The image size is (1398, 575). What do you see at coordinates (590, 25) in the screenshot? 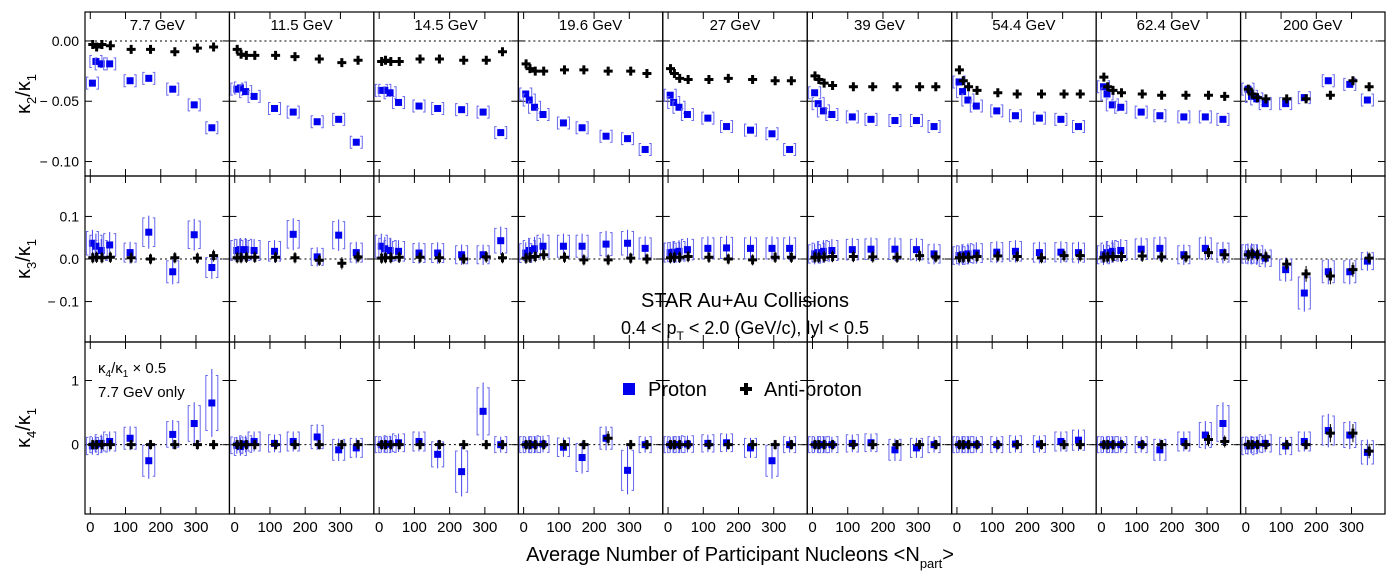
I see `panel-energy-label: 19.6 GeV` at bounding box center [590, 25].